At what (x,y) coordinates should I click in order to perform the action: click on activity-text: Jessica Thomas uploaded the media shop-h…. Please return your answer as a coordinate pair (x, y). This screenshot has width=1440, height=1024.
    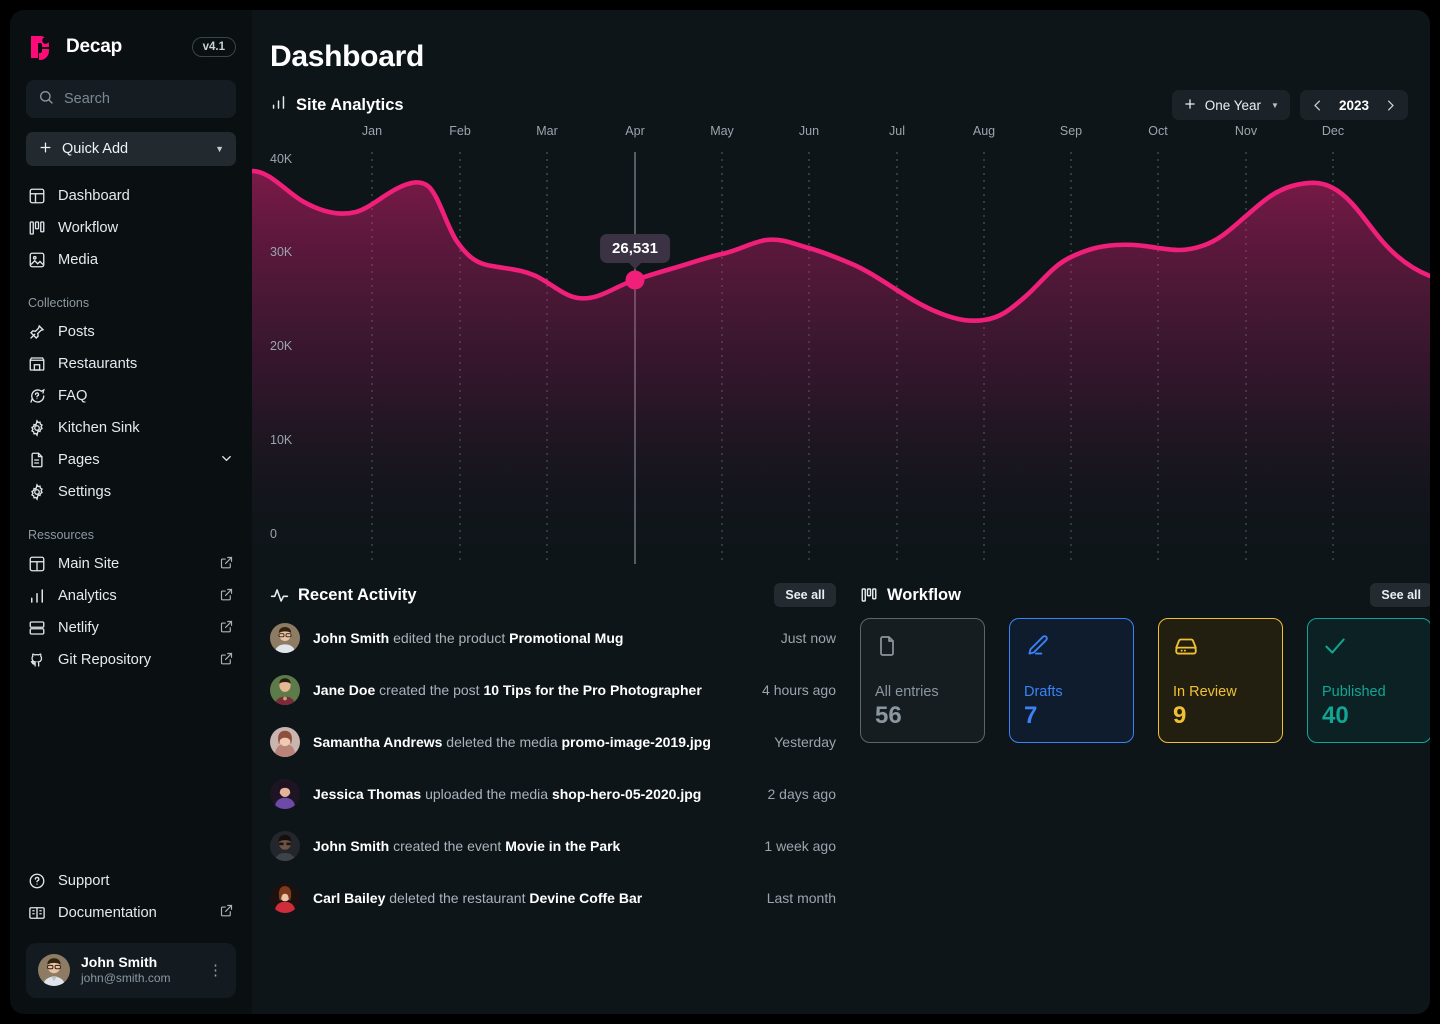
    Looking at the image, I should click on (507, 794).